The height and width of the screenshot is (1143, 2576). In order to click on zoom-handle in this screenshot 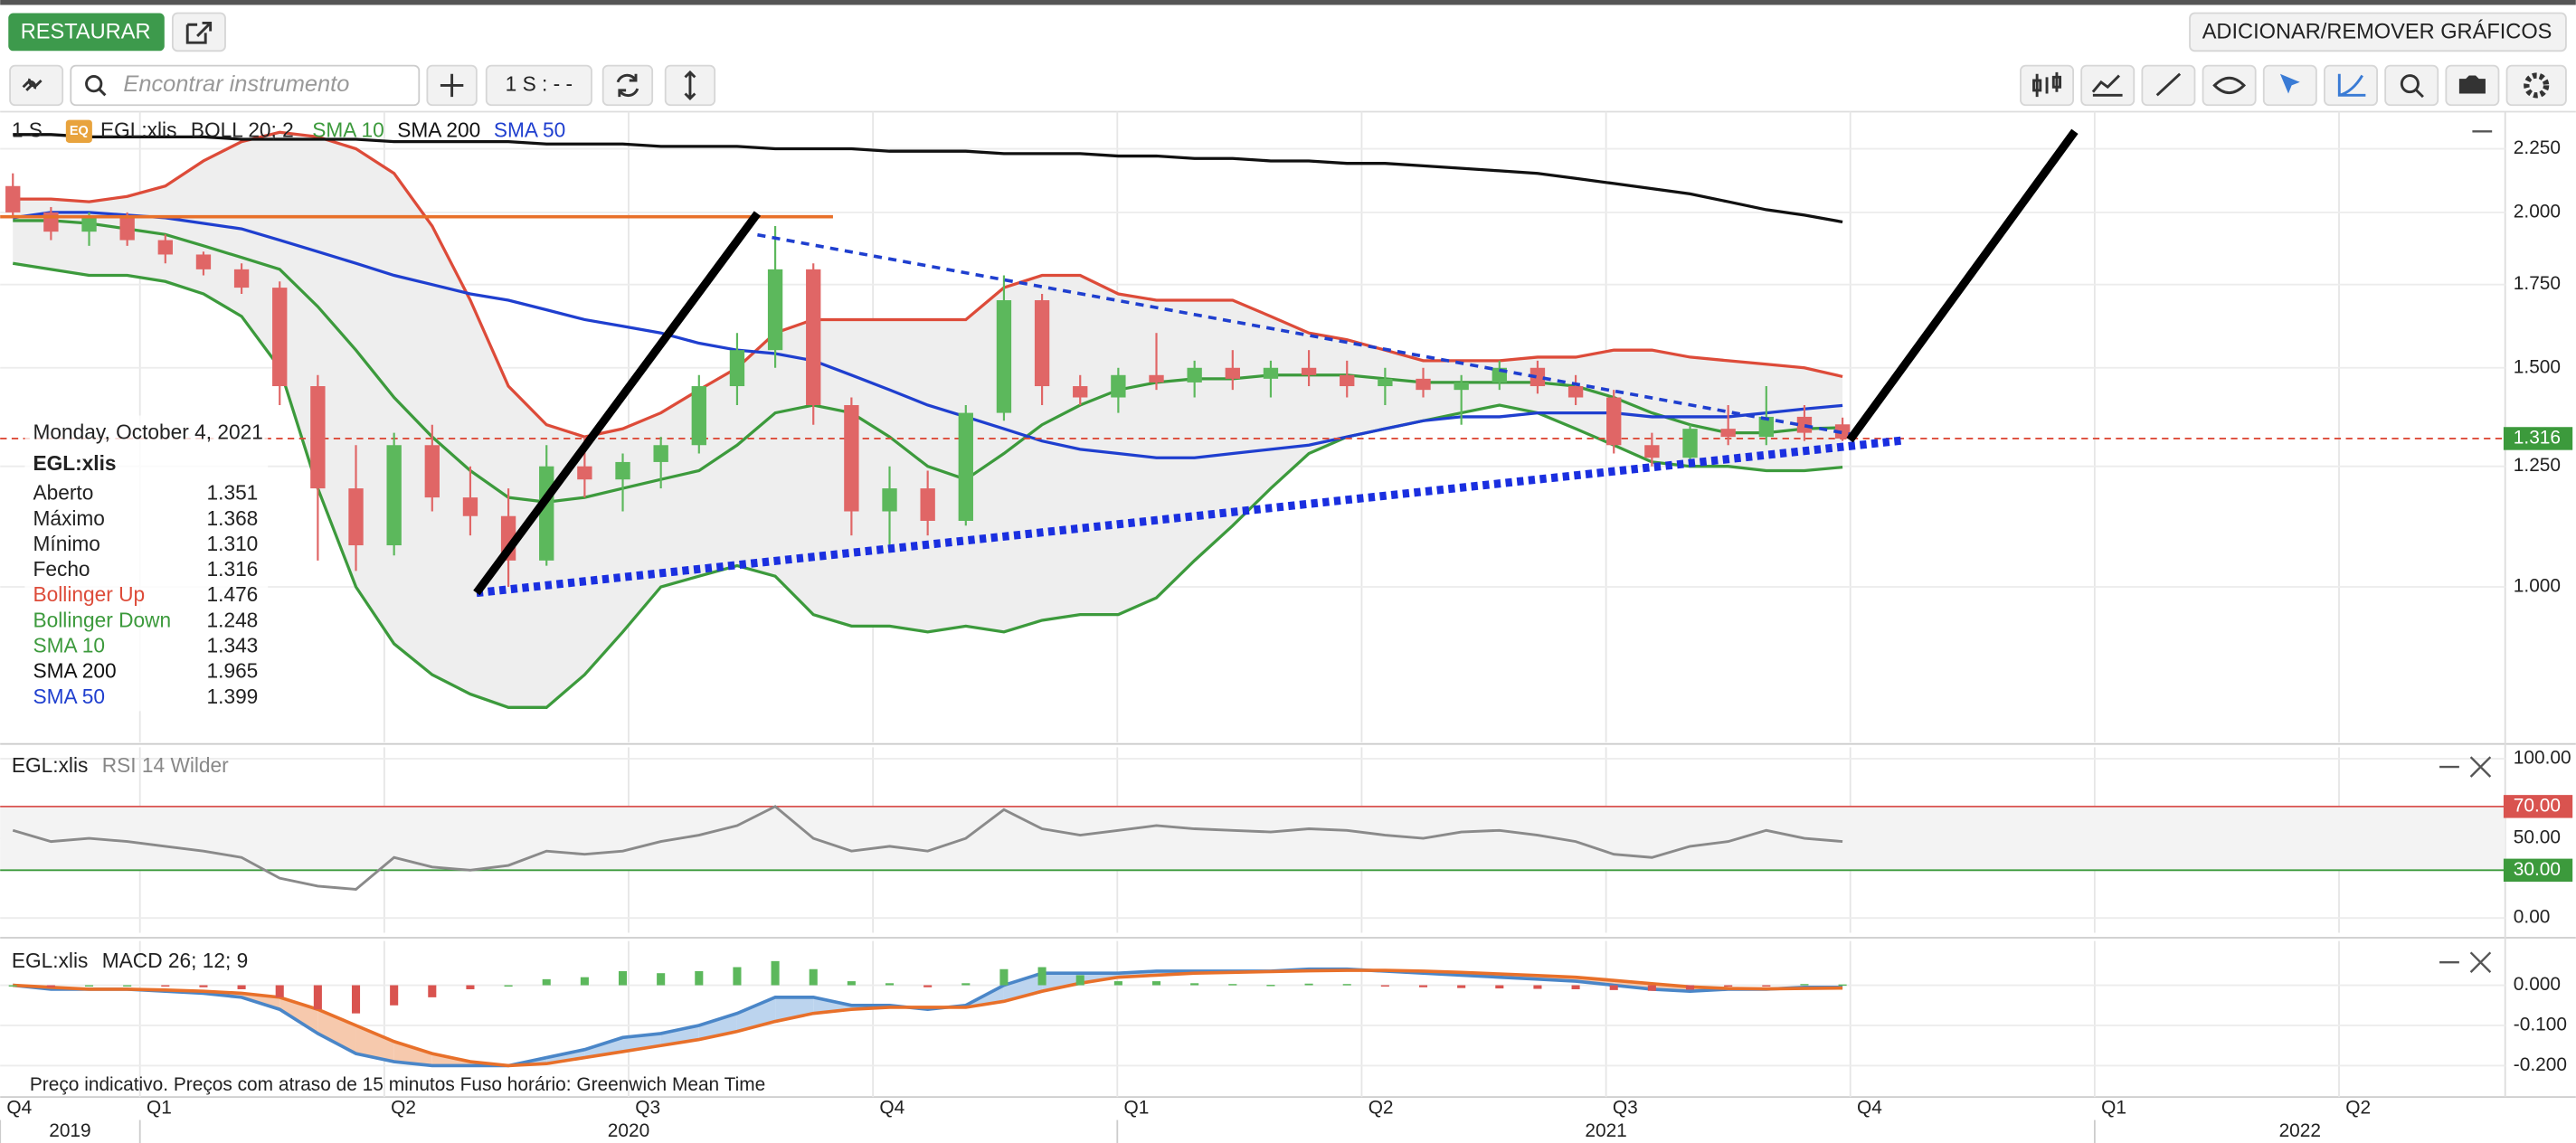, I will do `click(2419, 94)`.